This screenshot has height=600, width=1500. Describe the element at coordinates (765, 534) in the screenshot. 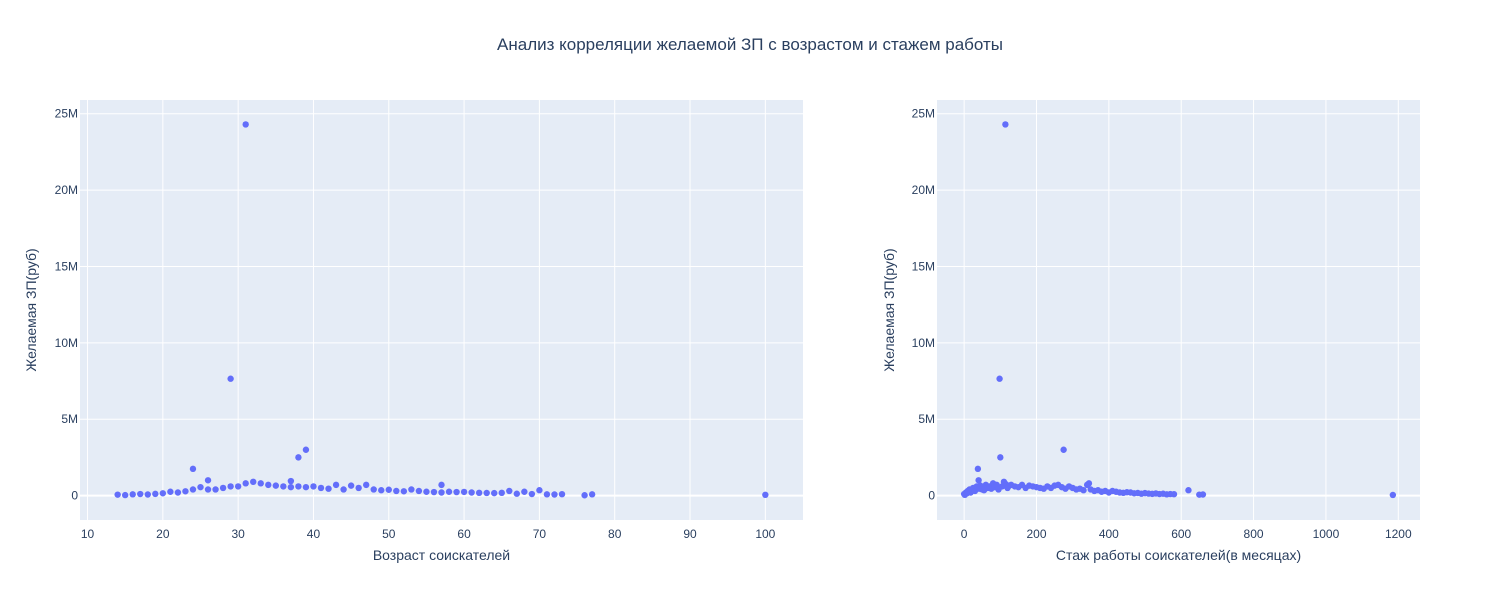

I see `x-tick-label: 100` at that location.